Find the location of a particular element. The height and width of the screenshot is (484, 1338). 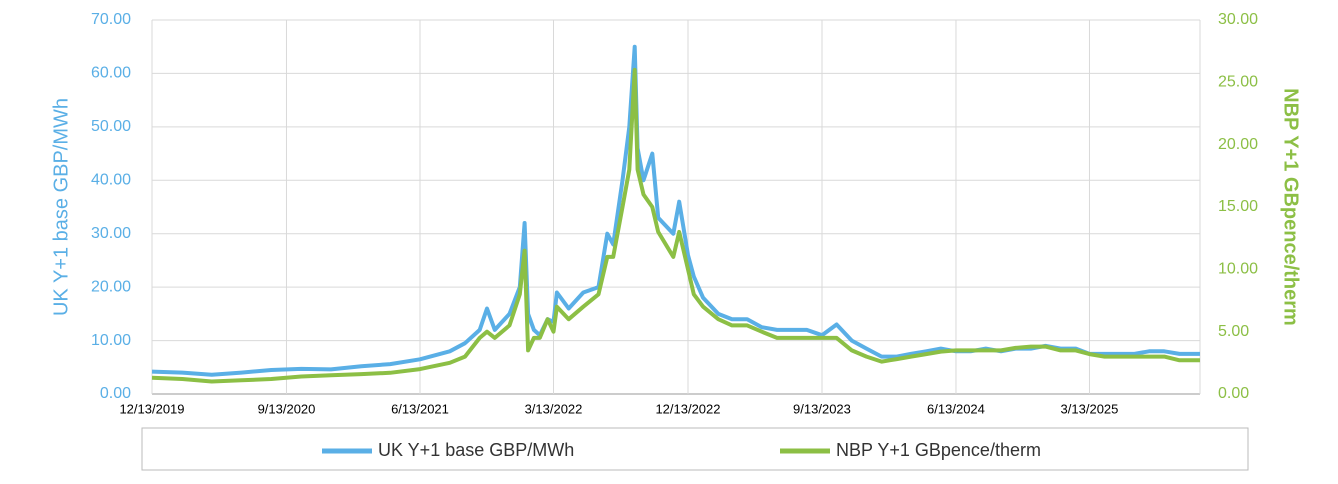

y-tick-label: 40.00 is located at coordinates (111, 180).